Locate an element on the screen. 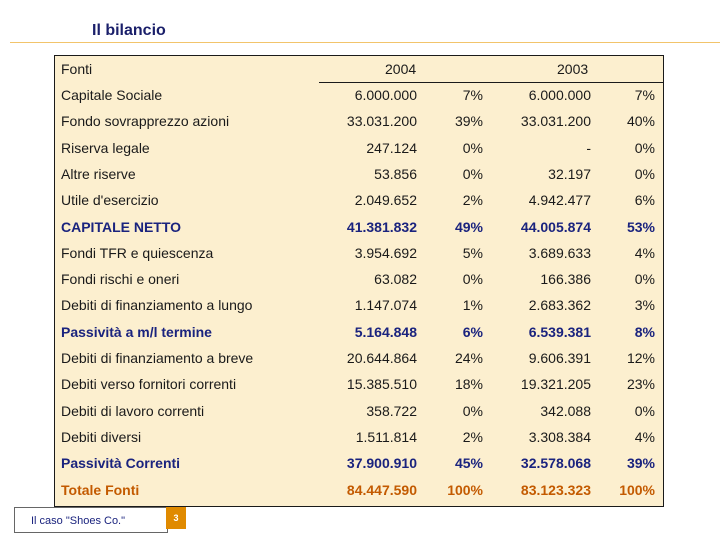  header-underline-2003 is located at coordinates (578, 82).